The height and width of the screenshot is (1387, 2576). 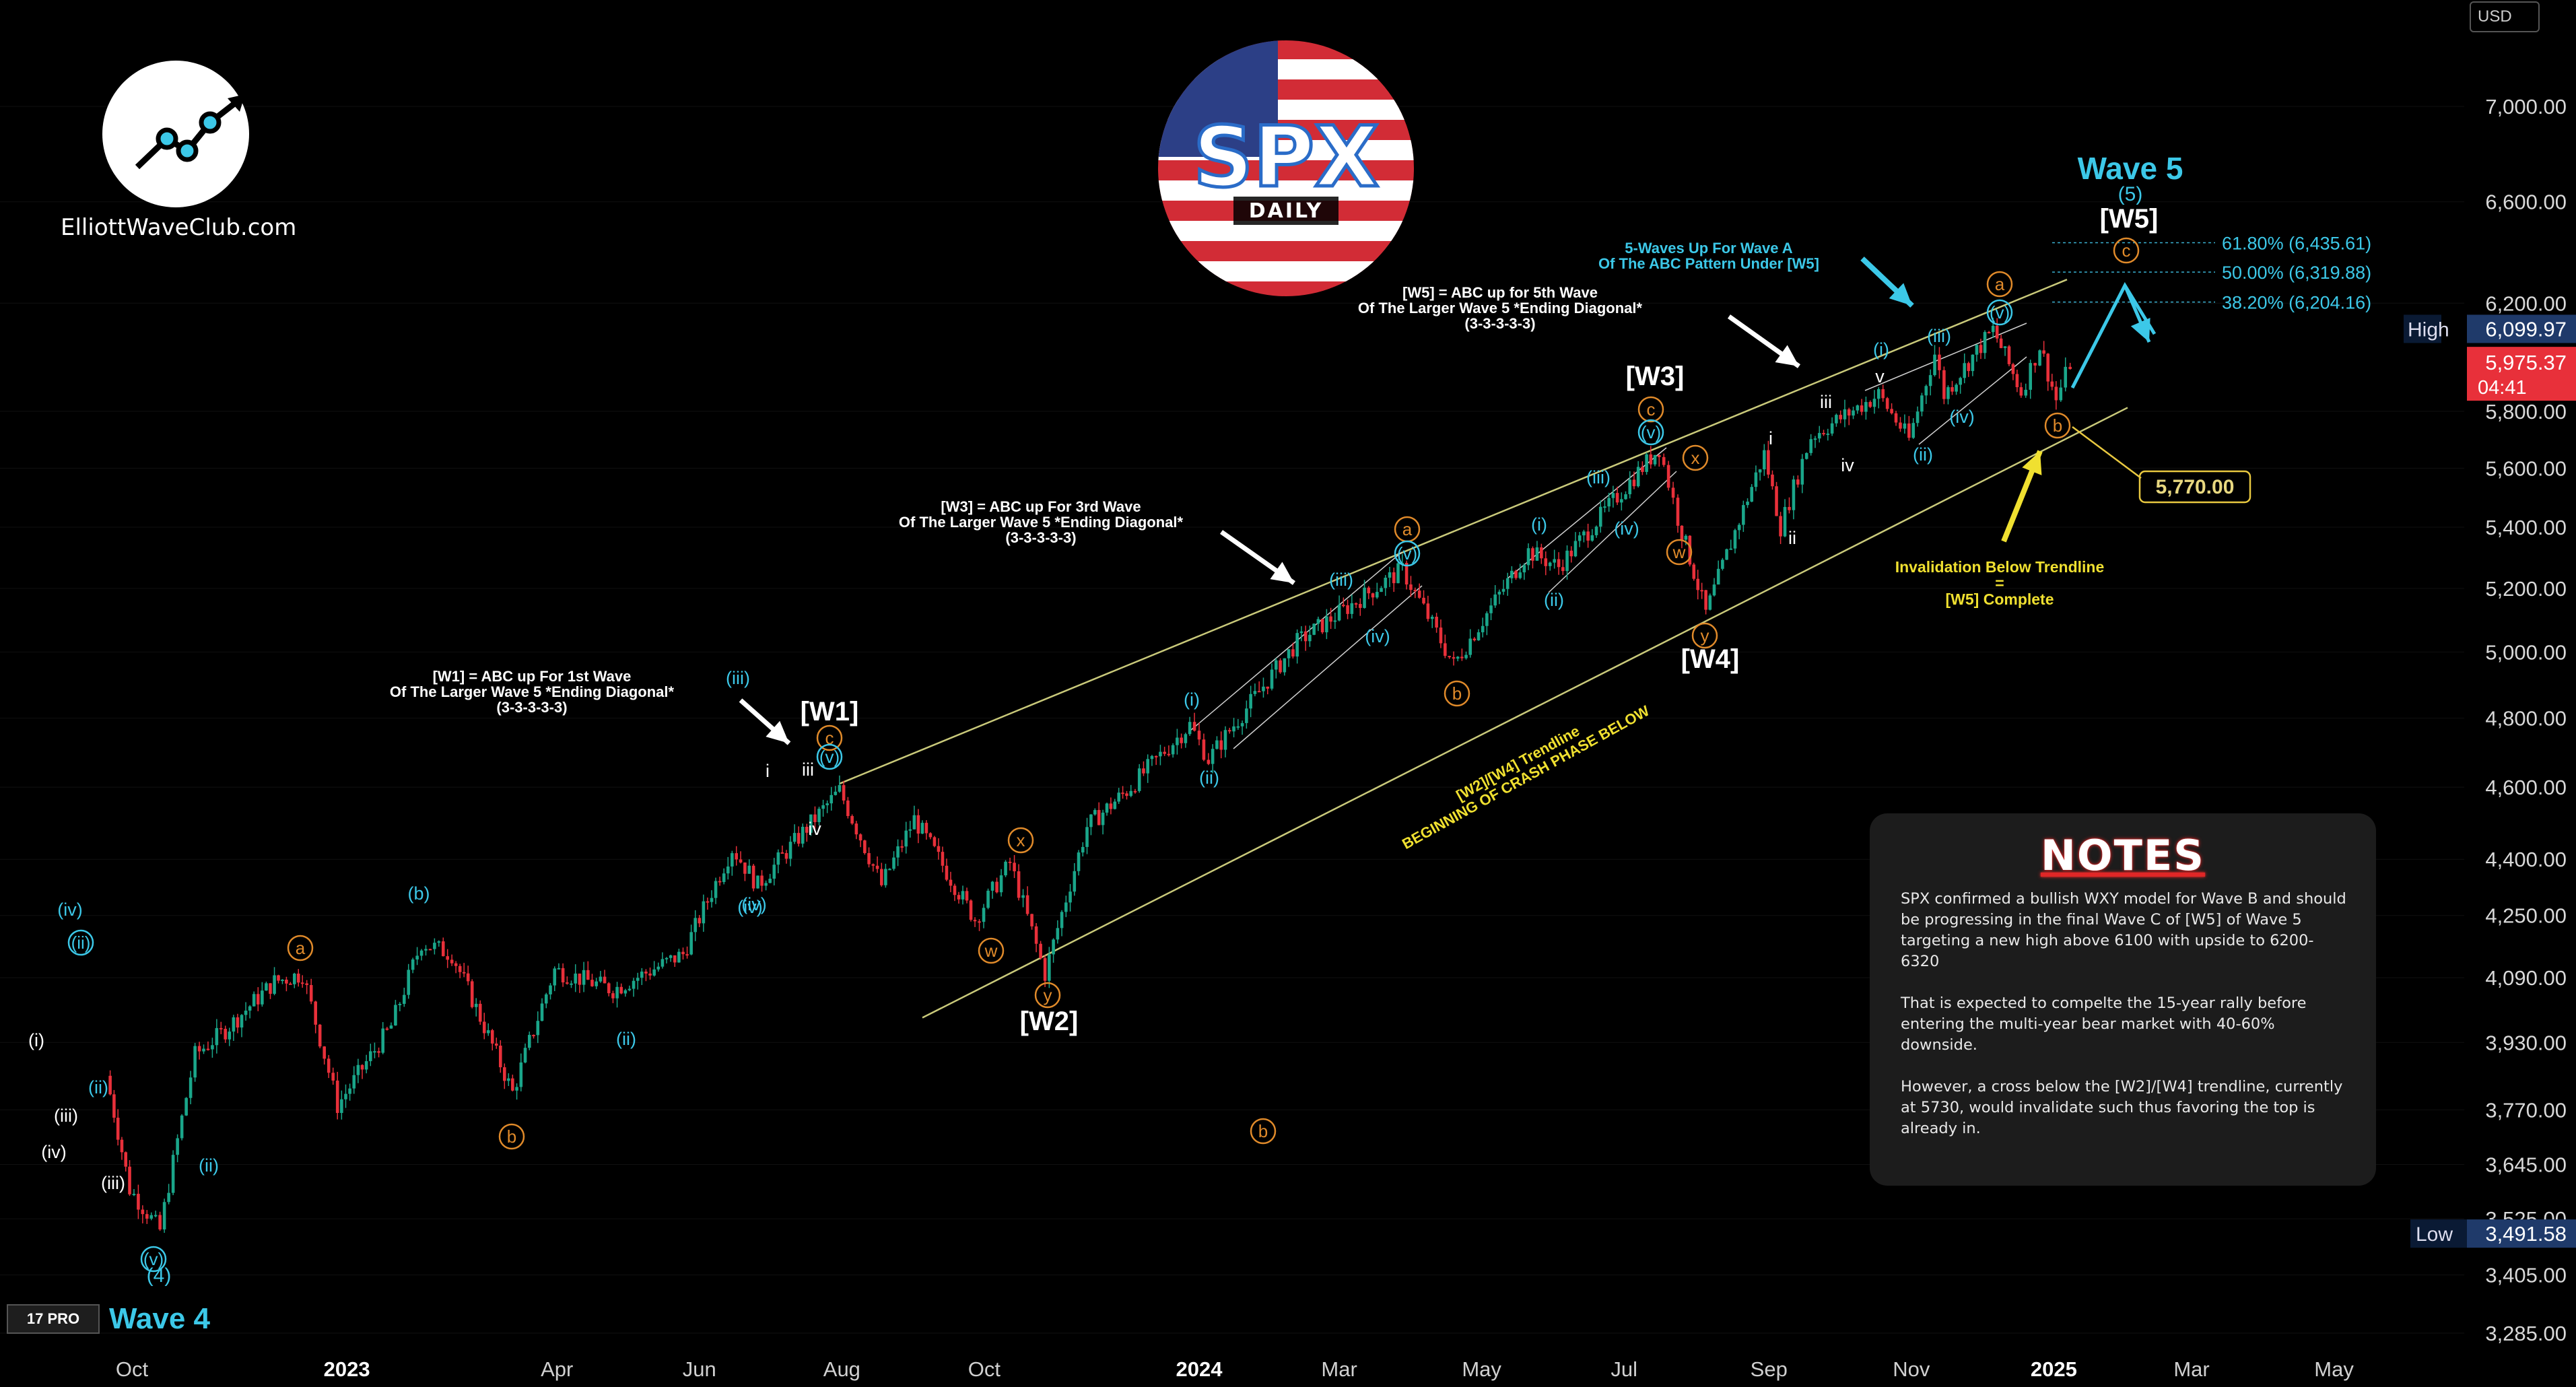 What do you see at coordinates (808, 769) in the screenshot?
I see `wave-sublabel: iii` at bounding box center [808, 769].